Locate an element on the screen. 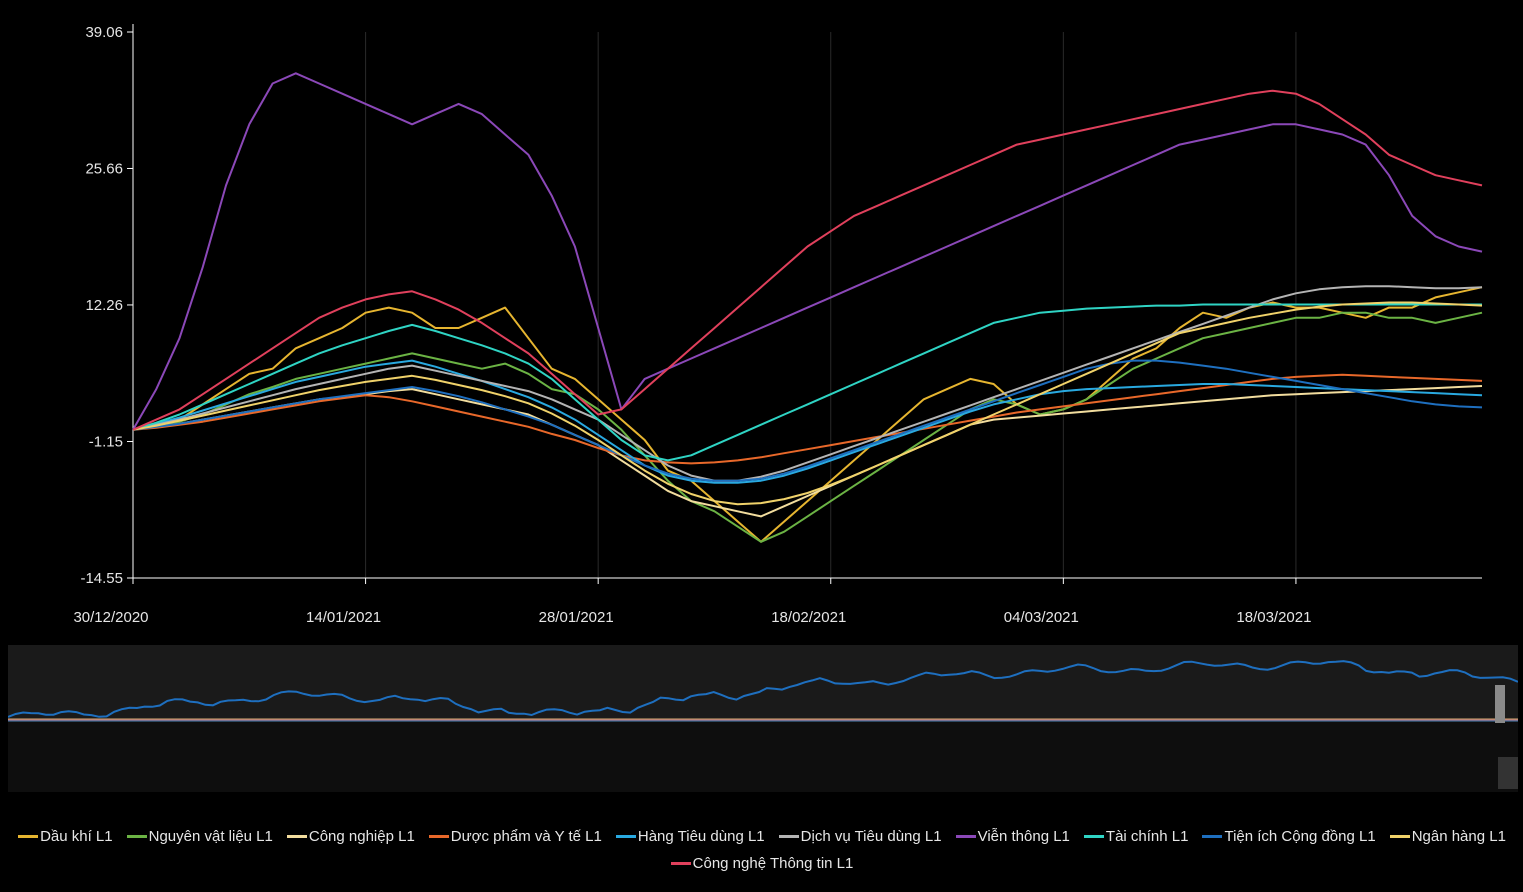 The height and width of the screenshot is (892, 1523). x-tick-label: 04/03/2021 is located at coordinates (1041, 617).